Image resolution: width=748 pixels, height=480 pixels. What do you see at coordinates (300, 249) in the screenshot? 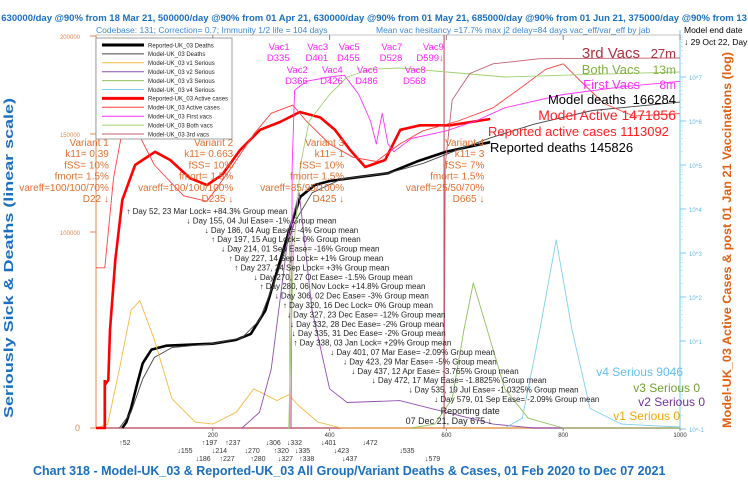
I see `intervention-annotation: ↓ Day 214, 01 Sep Ease= -16% Group mean` at bounding box center [300, 249].